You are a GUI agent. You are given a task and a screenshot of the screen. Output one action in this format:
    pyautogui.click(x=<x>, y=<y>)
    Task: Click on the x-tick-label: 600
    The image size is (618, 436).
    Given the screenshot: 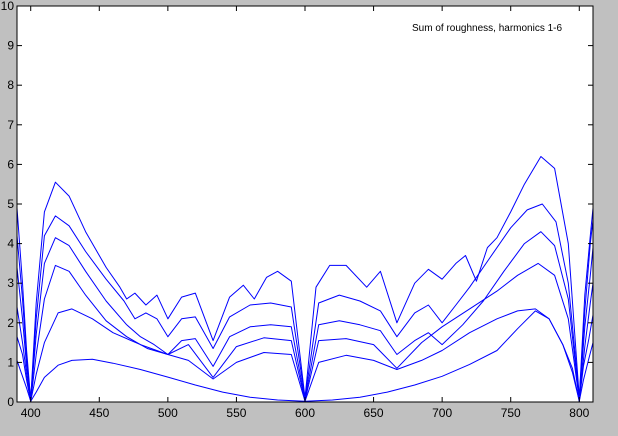 What is the action you would take?
    pyautogui.click(x=305, y=413)
    